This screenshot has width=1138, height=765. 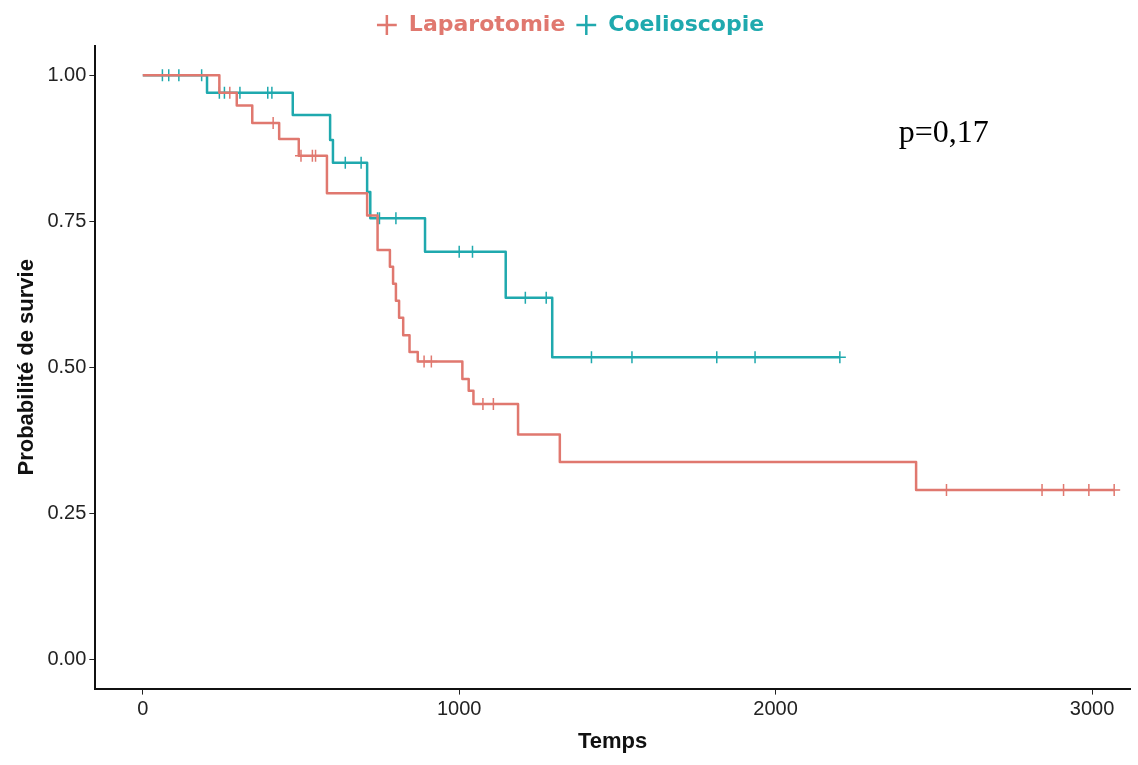 I want to click on legend-label: Coelioscopie, so click(x=686, y=23).